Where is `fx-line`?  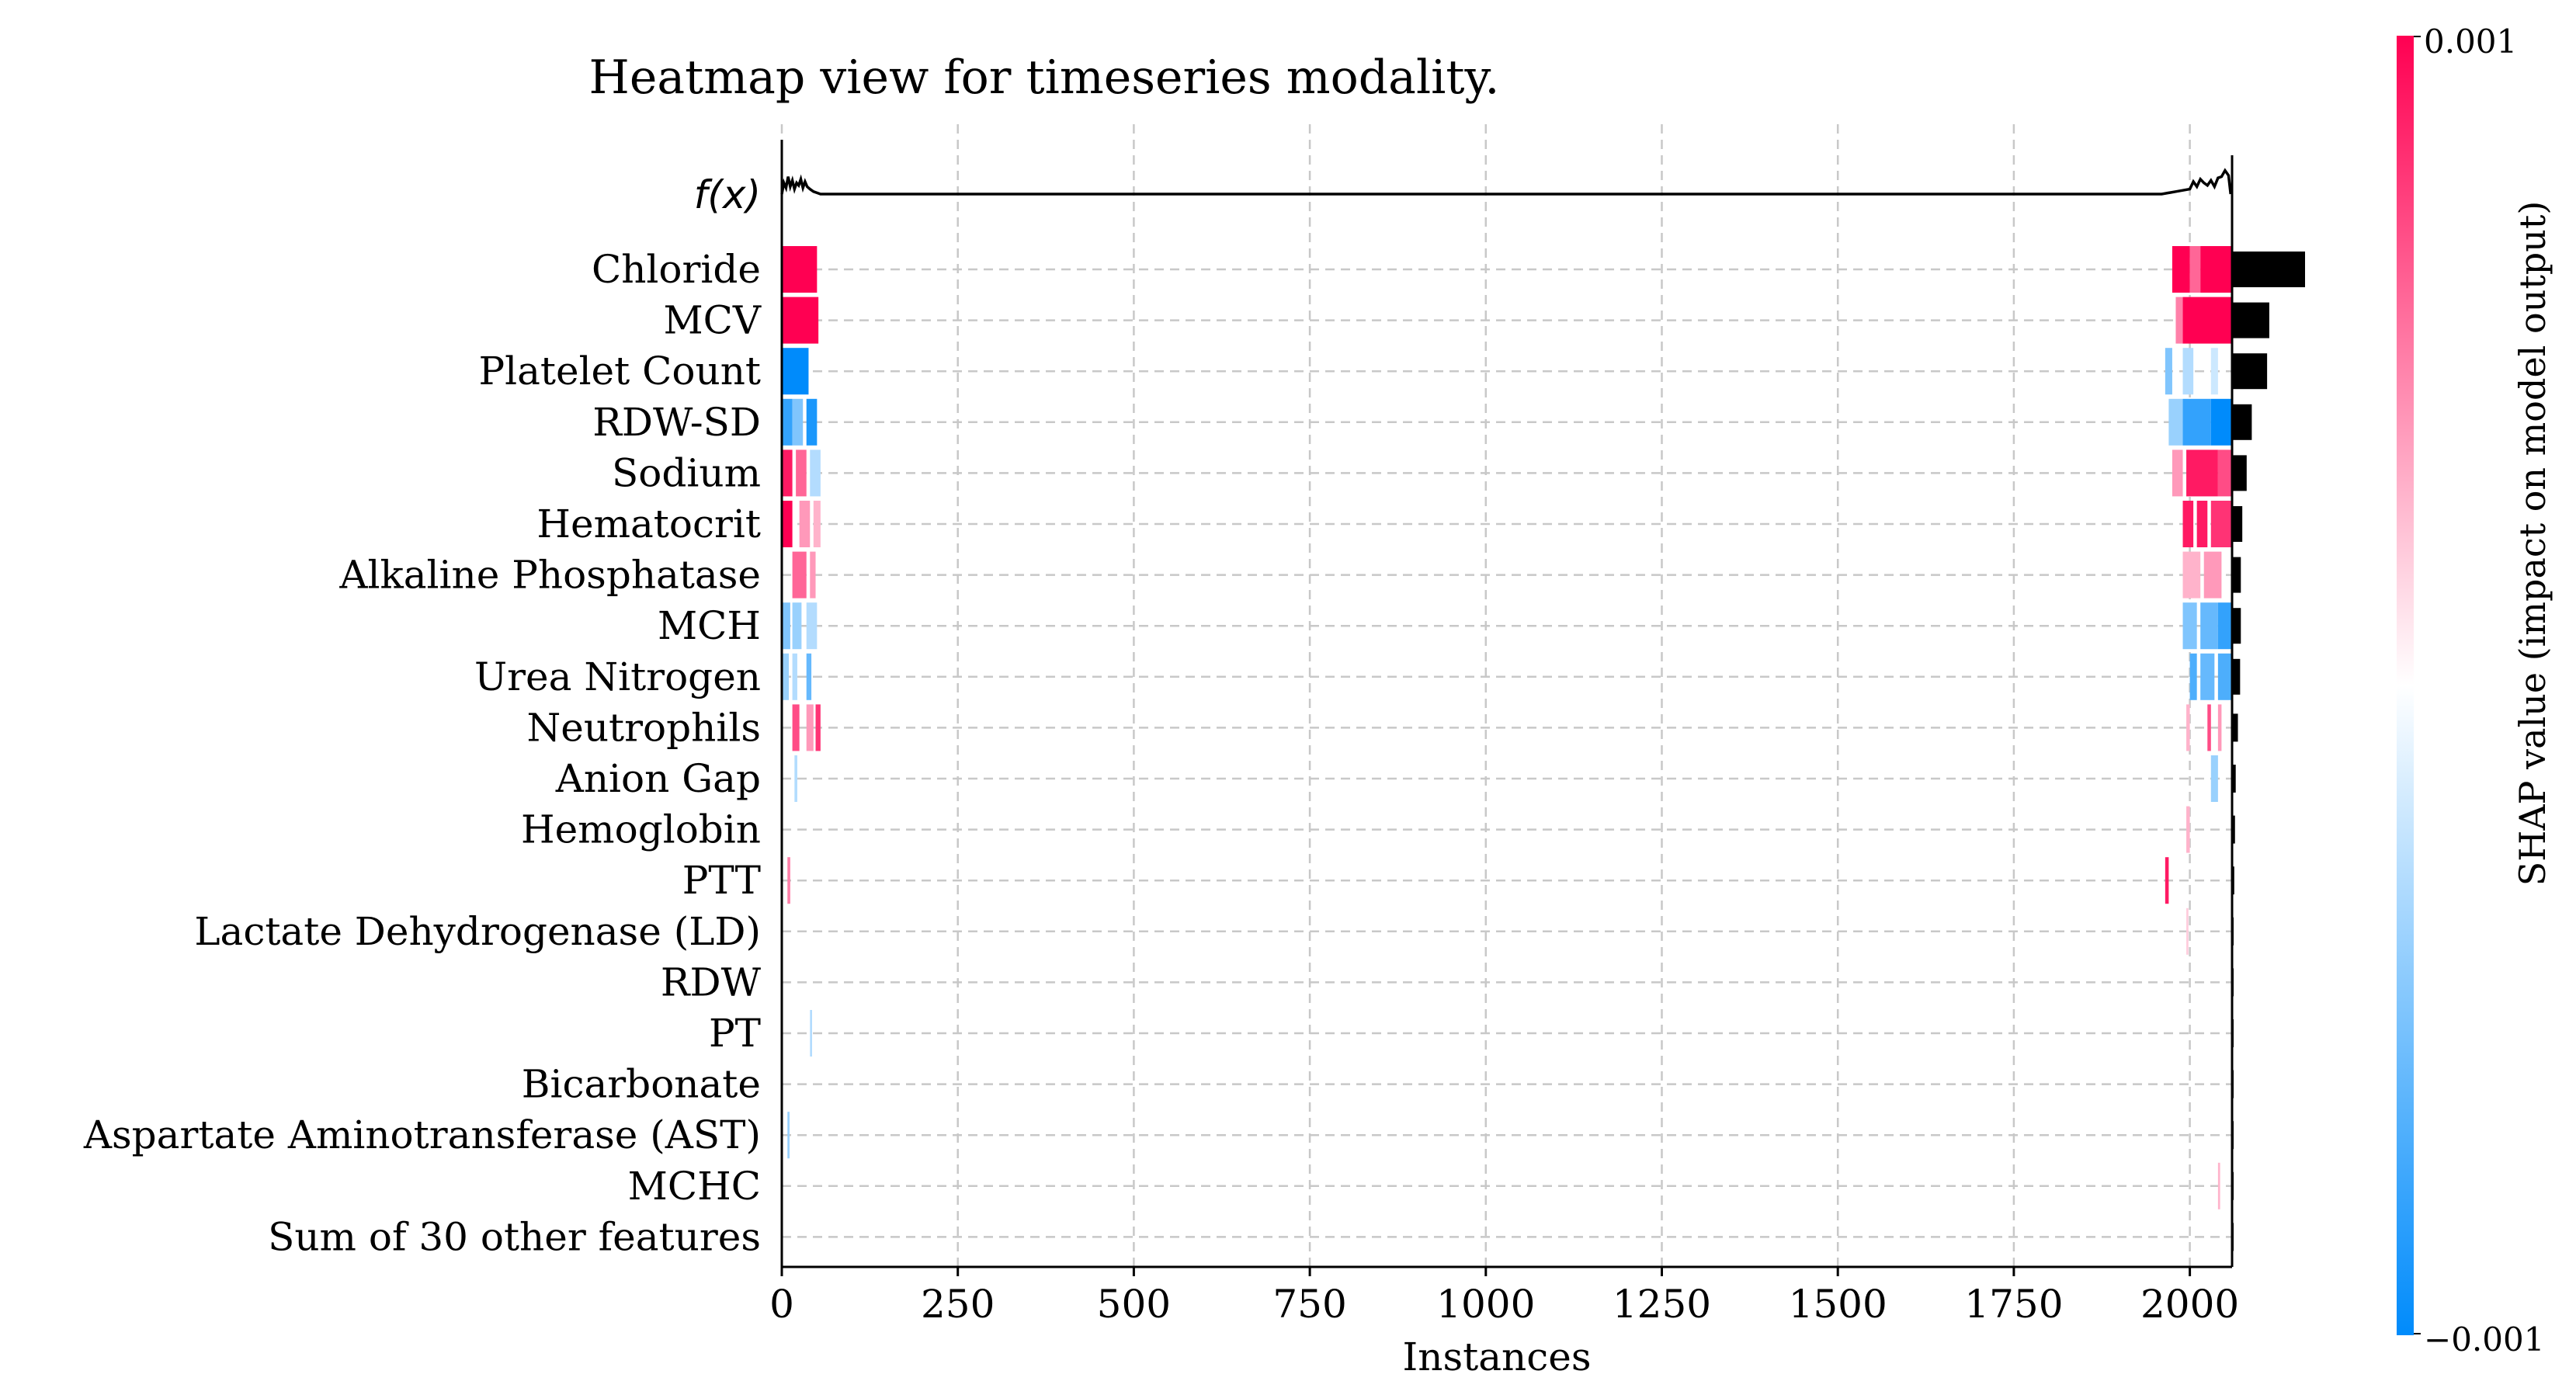 fx-line is located at coordinates (1506, 182).